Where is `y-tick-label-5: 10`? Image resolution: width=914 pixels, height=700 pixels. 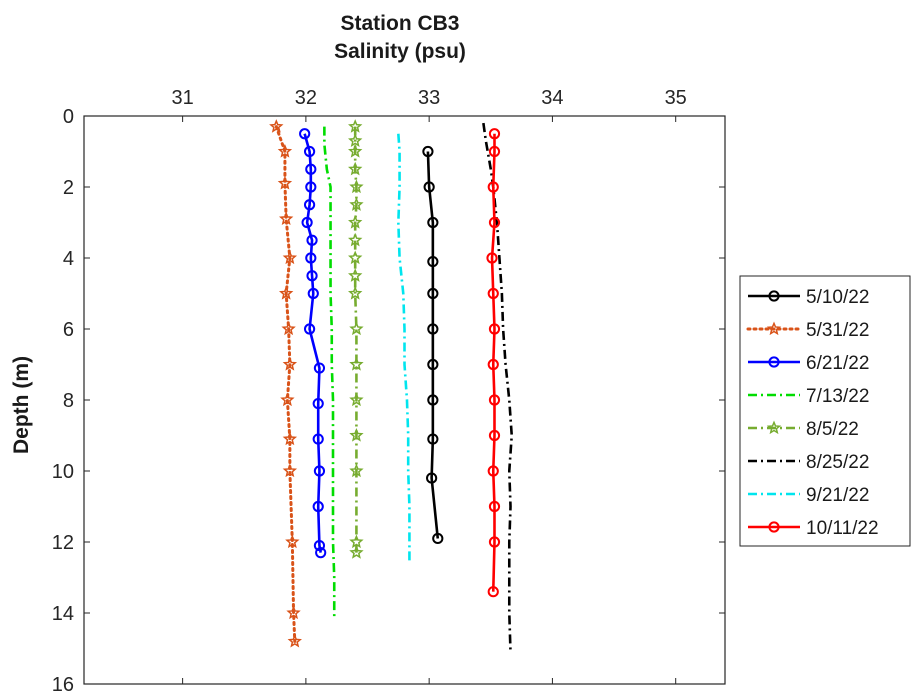 y-tick-label-5: 10 is located at coordinates (63, 472).